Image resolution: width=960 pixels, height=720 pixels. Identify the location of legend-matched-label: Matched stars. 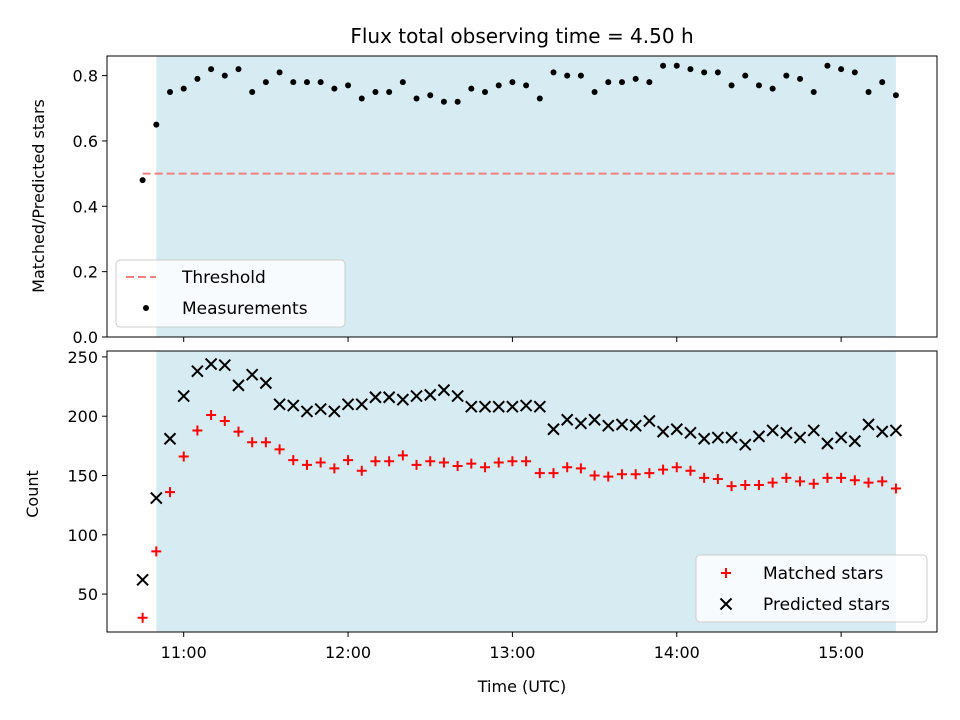
(823, 574).